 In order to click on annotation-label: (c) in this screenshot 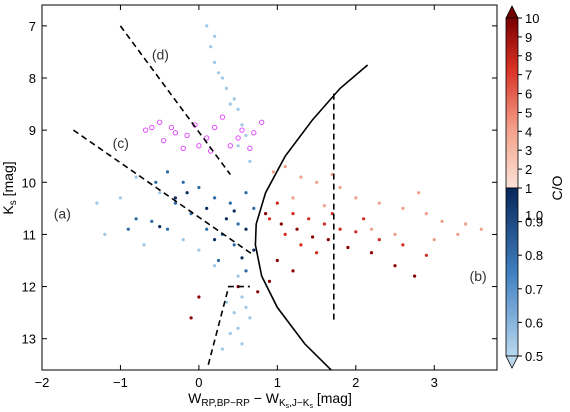, I will do `click(121, 143)`.